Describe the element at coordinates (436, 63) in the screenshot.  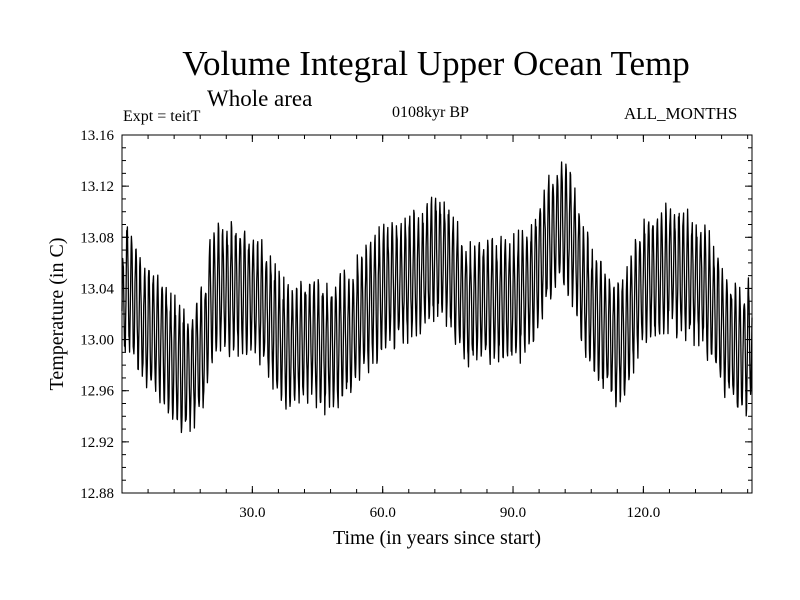
I see `chart-title: Volume Integral Upper Ocean Temp` at that location.